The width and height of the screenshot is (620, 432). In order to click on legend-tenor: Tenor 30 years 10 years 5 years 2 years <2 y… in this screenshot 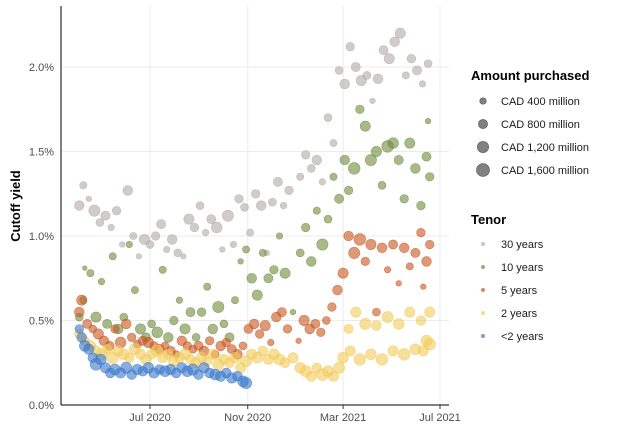, I will do `click(507, 277)`.